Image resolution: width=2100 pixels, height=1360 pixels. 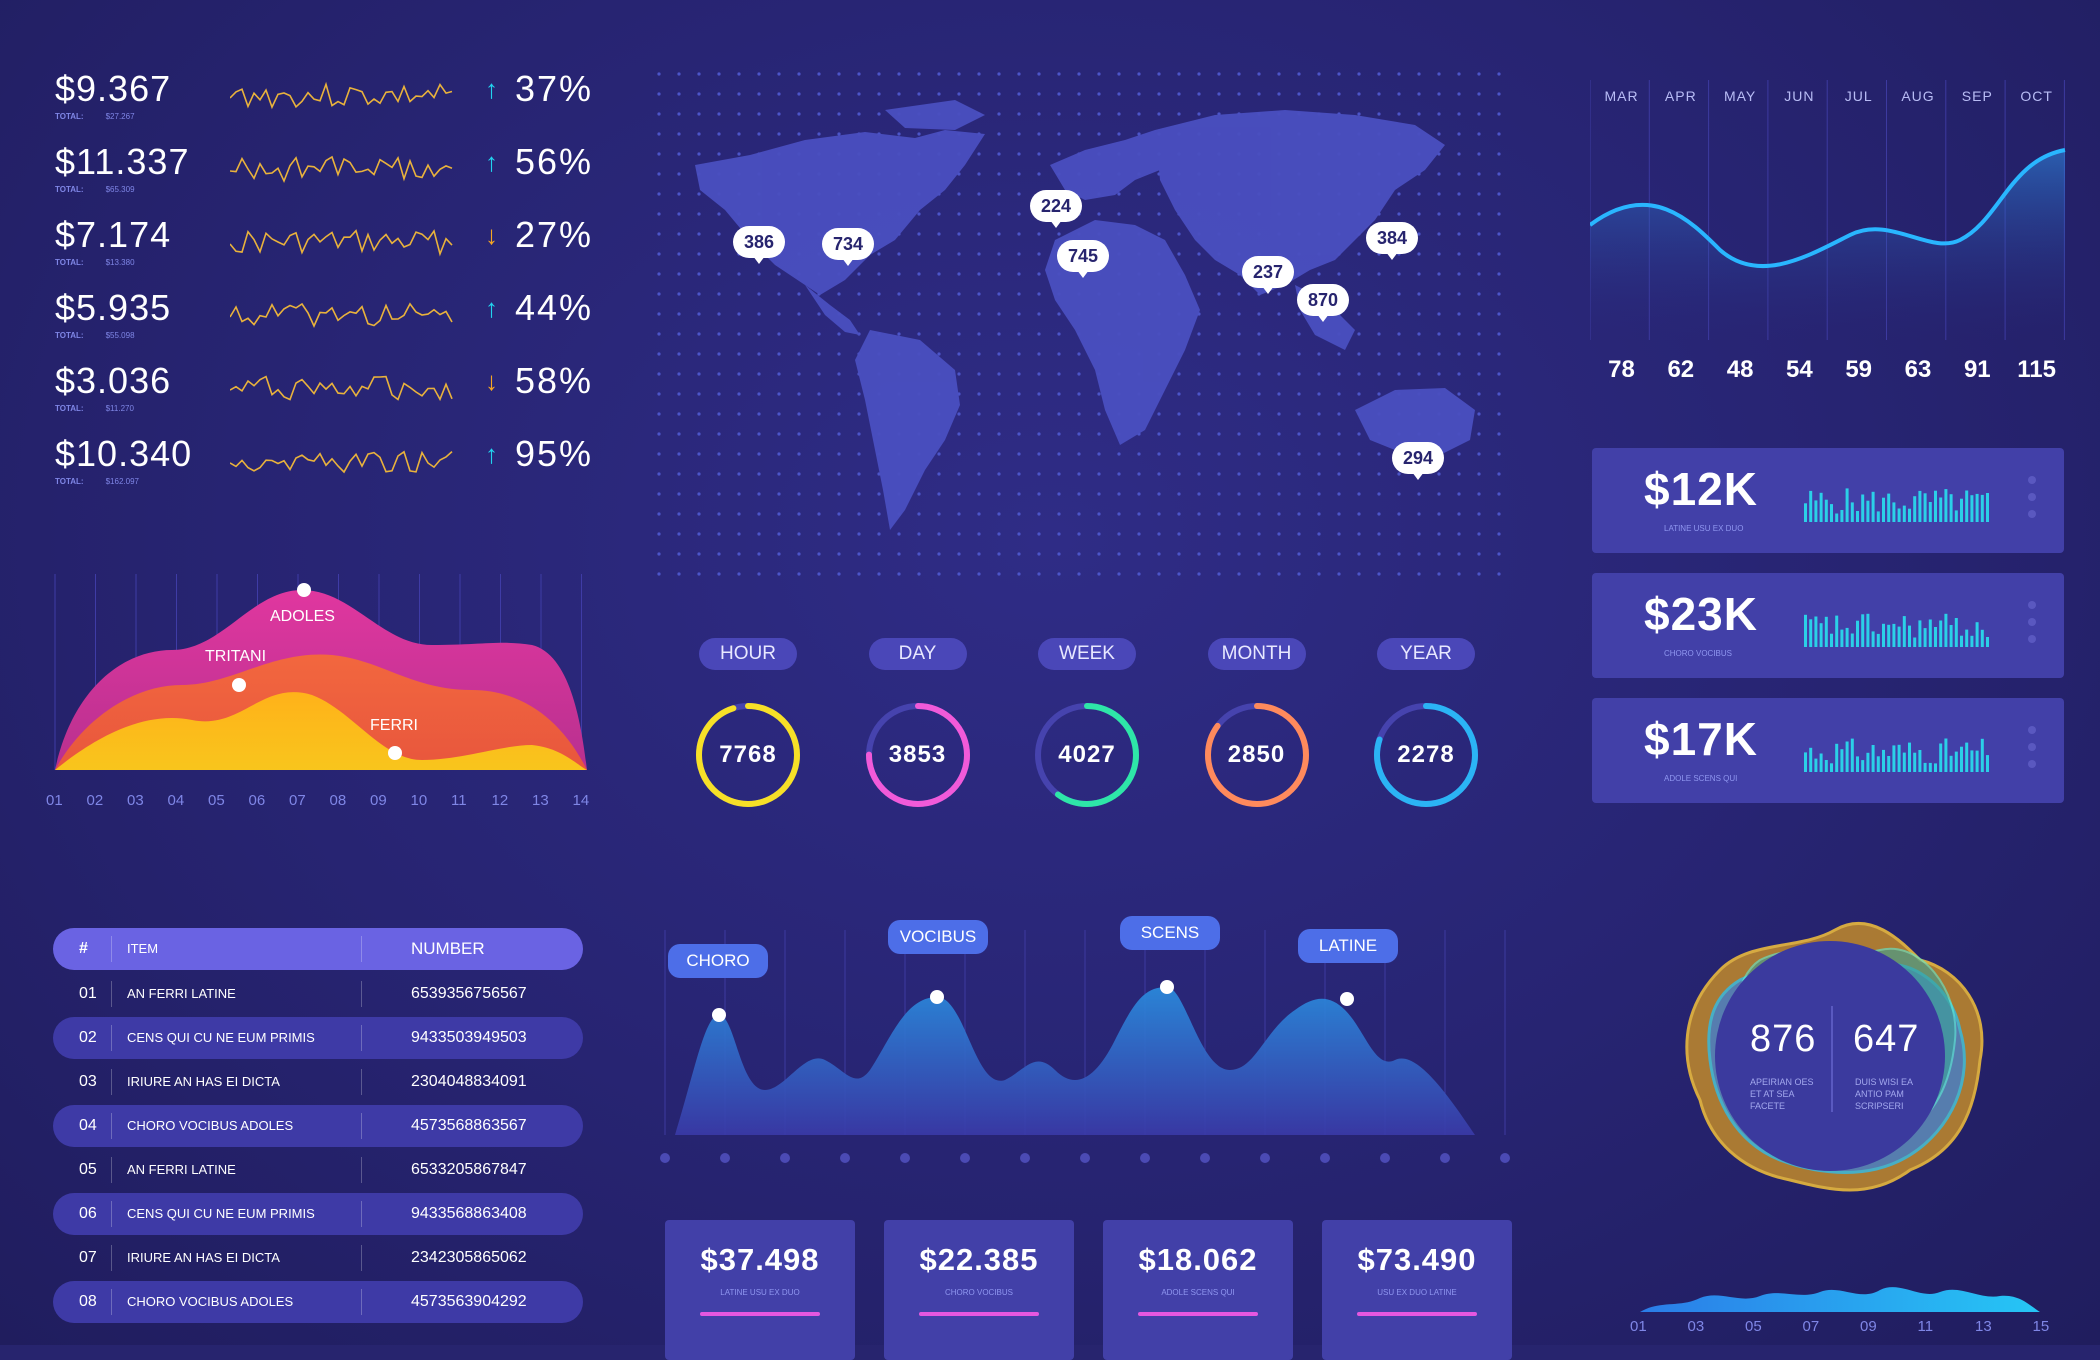 I want to click on map-pin: 870, so click(x=1323, y=303).